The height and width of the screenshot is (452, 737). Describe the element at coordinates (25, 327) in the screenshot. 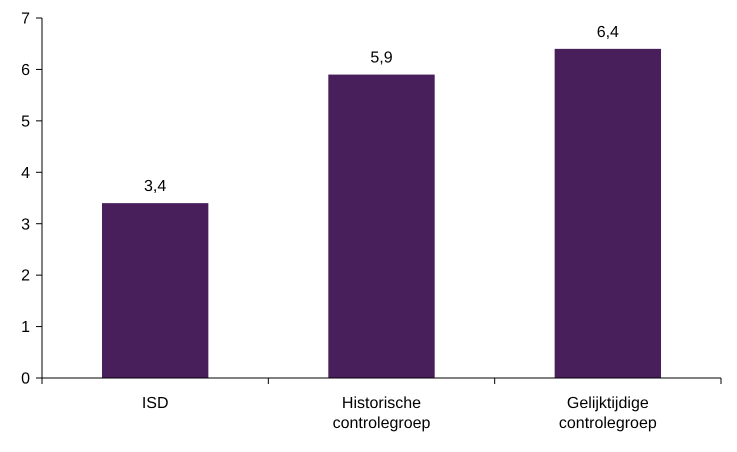

I see `y-tick-label: 1` at that location.